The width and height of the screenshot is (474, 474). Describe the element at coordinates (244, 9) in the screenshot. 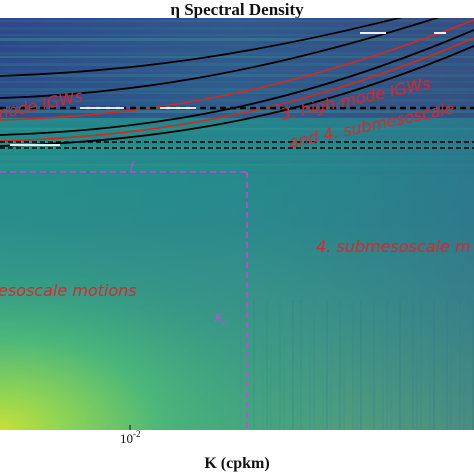

I see `title-text: Spectral Density` at that location.